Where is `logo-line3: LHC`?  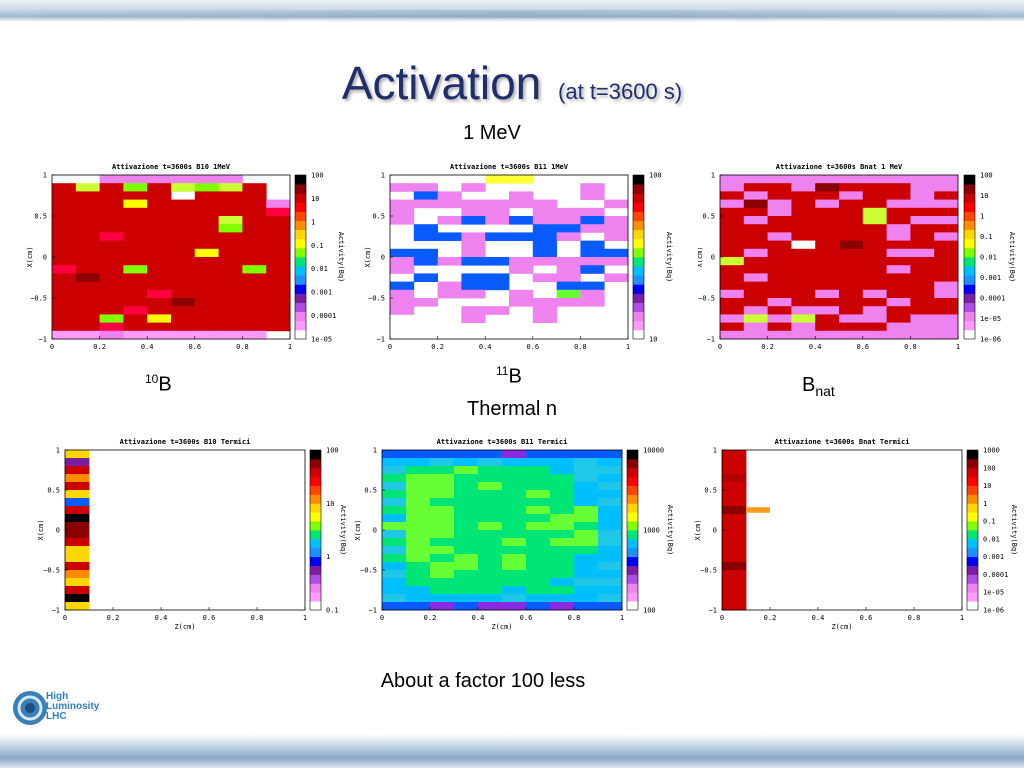
logo-line3: LHC is located at coordinates (56, 716).